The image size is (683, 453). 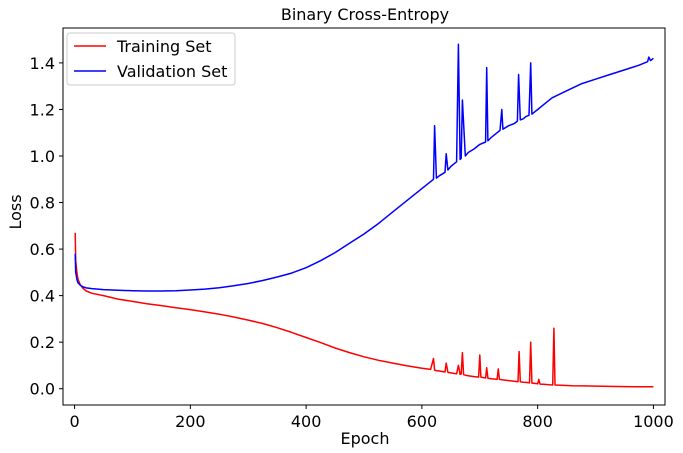 I want to click on y-tick-label: 0.6, so click(x=42, y=249).